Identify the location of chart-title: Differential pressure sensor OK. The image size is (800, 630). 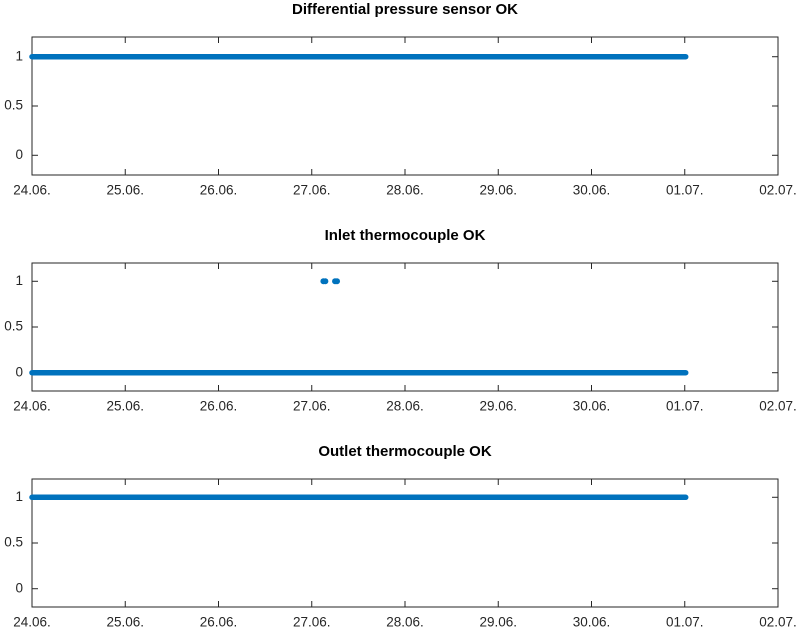
(405, 9).